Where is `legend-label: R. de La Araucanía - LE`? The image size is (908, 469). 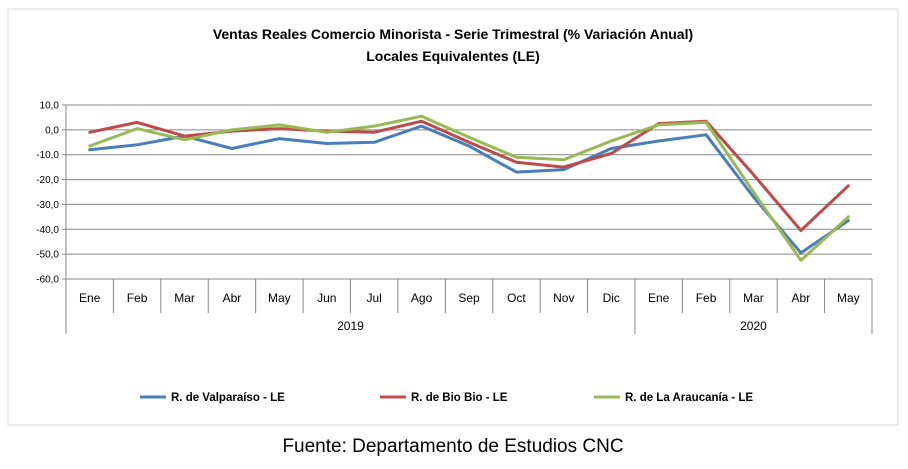 legend-label: R. de La Araucanía - LE is located at coordinates (689, 398).